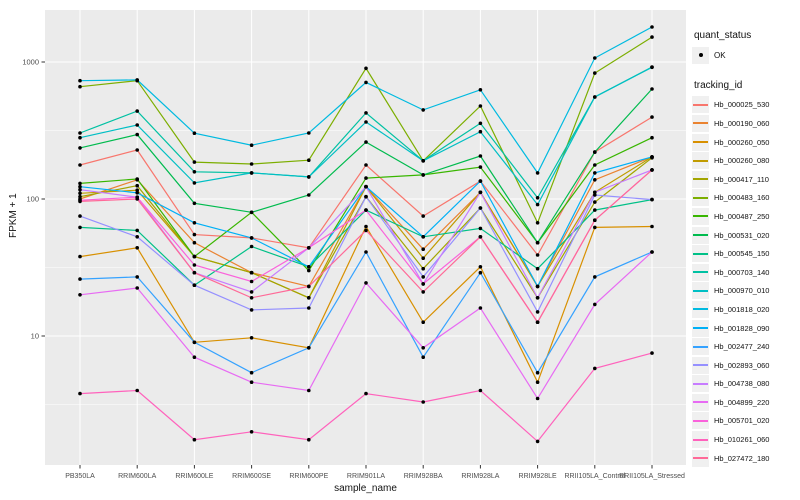 The height and width of the screenshot is (500, 800). What do you see at coordinates (746, 142) in the screenshot?
I see `legend-item-Hb_000260_050: Hb_000260_050` at bounding box center [746, 142].